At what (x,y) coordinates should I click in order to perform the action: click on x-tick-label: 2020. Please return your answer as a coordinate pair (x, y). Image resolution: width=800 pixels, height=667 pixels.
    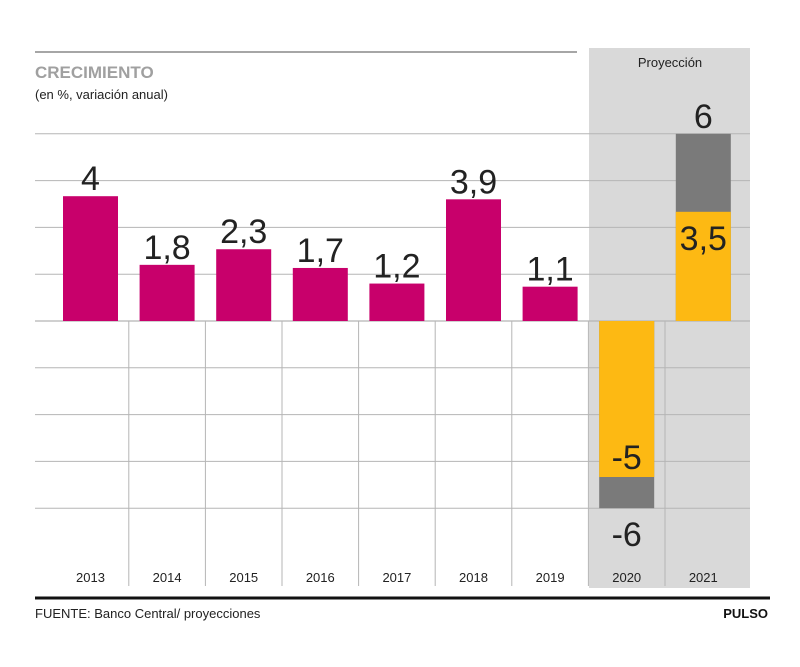
    Looking at the image, I should click on (626, 577).